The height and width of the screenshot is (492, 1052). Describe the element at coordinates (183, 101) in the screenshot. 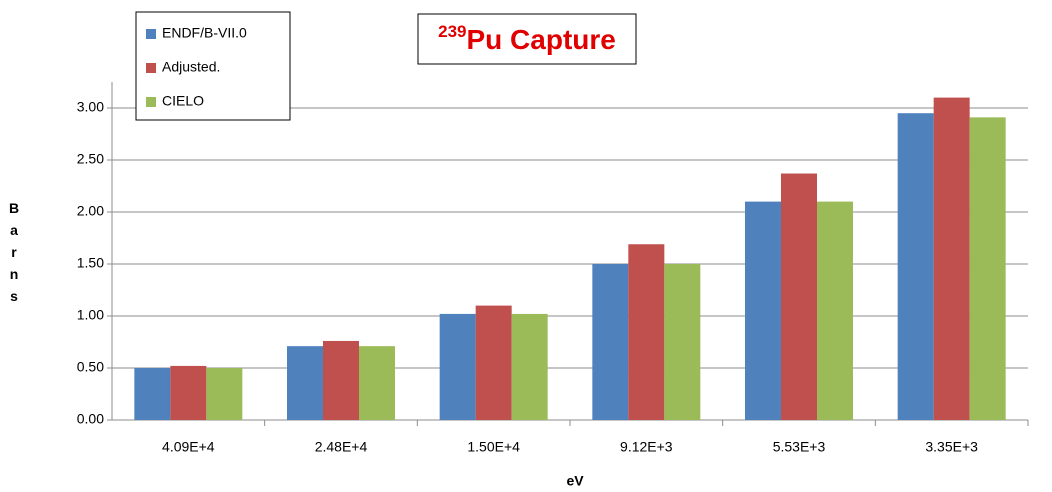

I see `legend-label: CIELO` at that location.